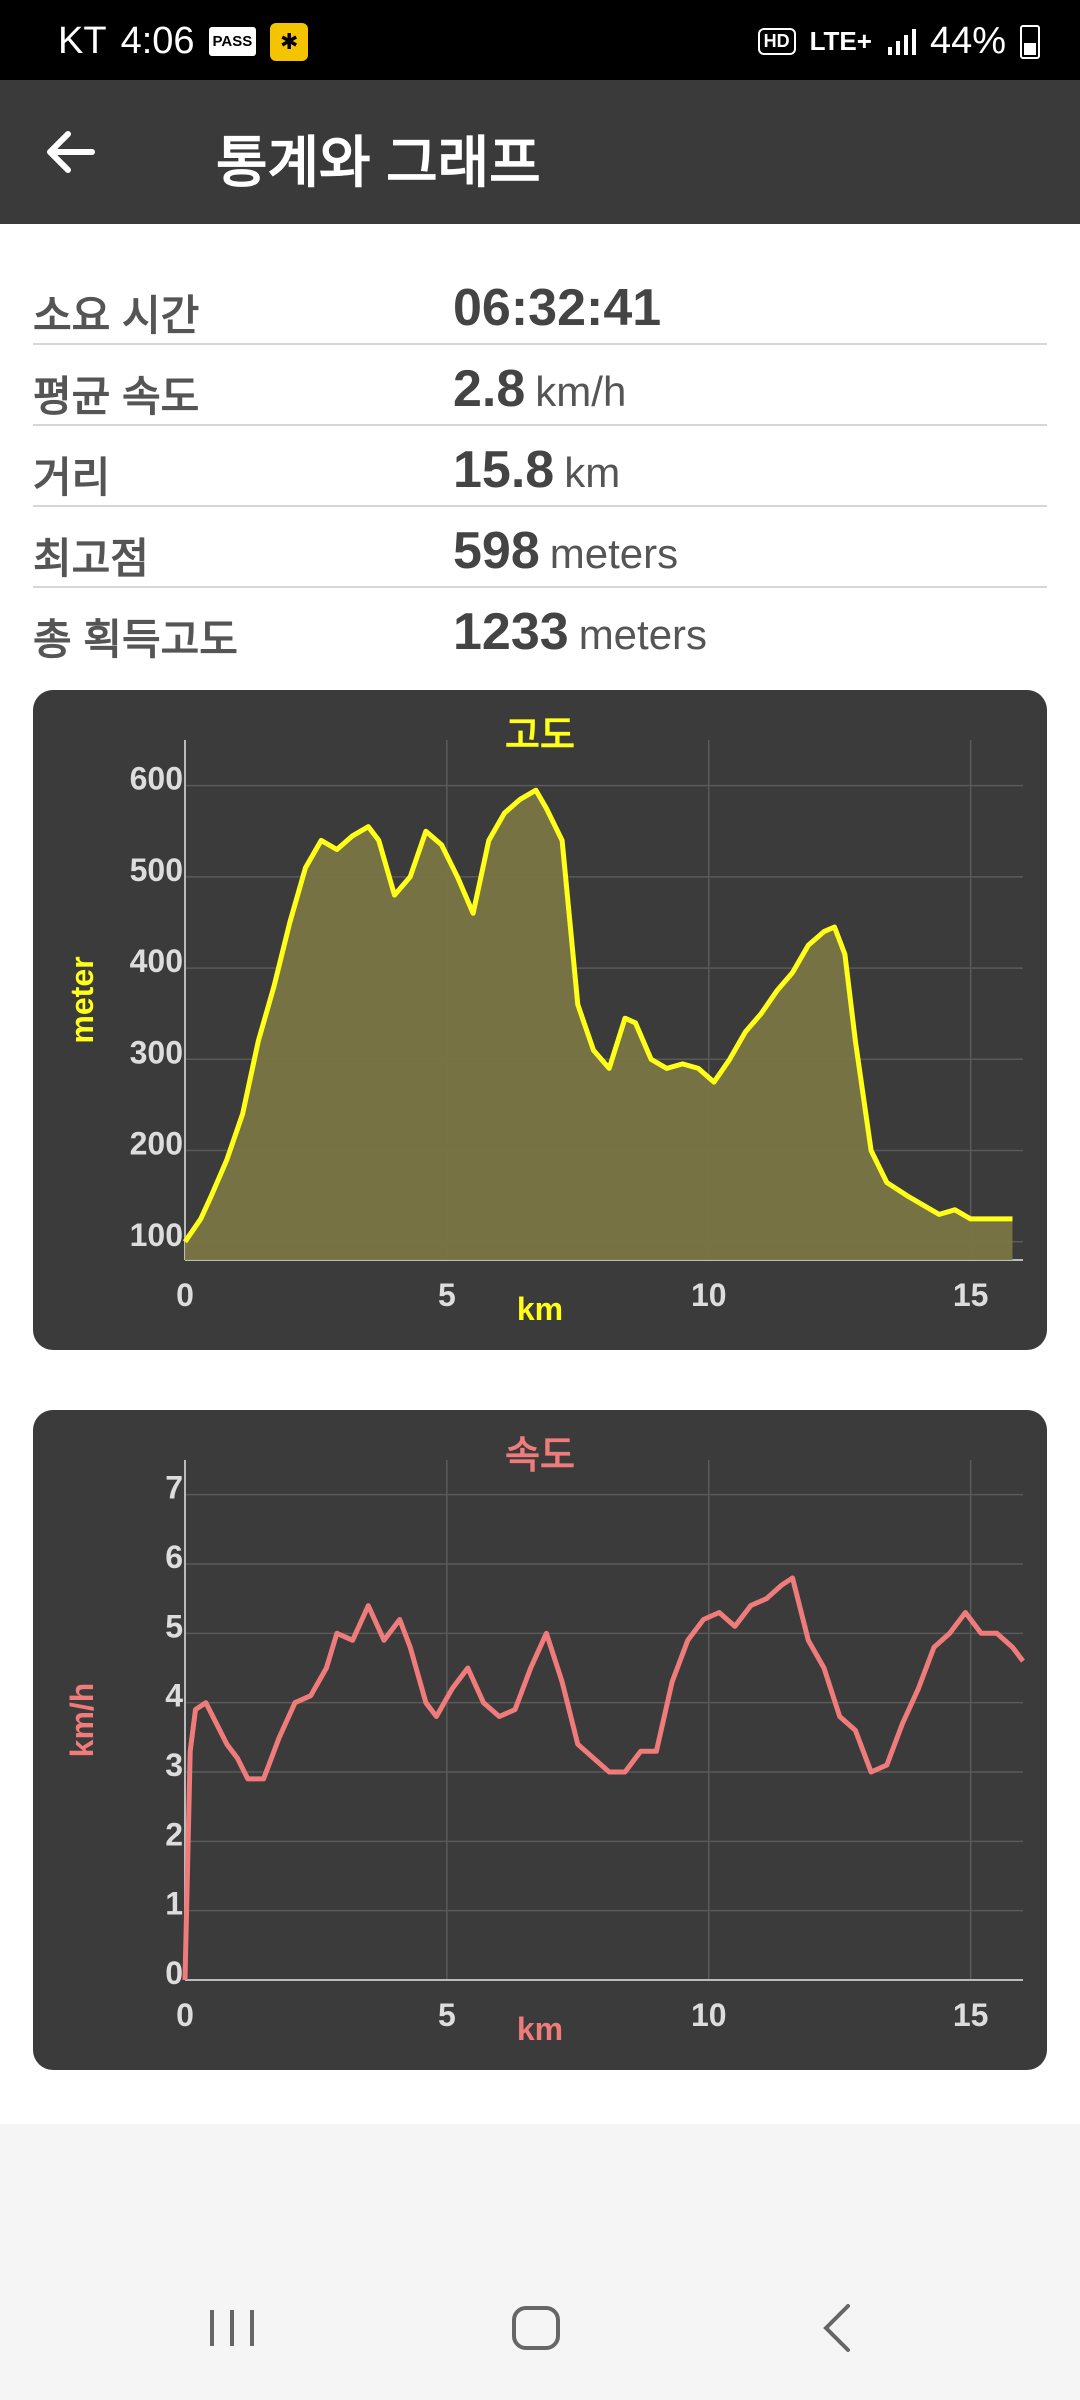 Image resolution: width=1080 pixels, height=2400 pixels. I want to click on recent-apps-icon, so click(232, 2328).